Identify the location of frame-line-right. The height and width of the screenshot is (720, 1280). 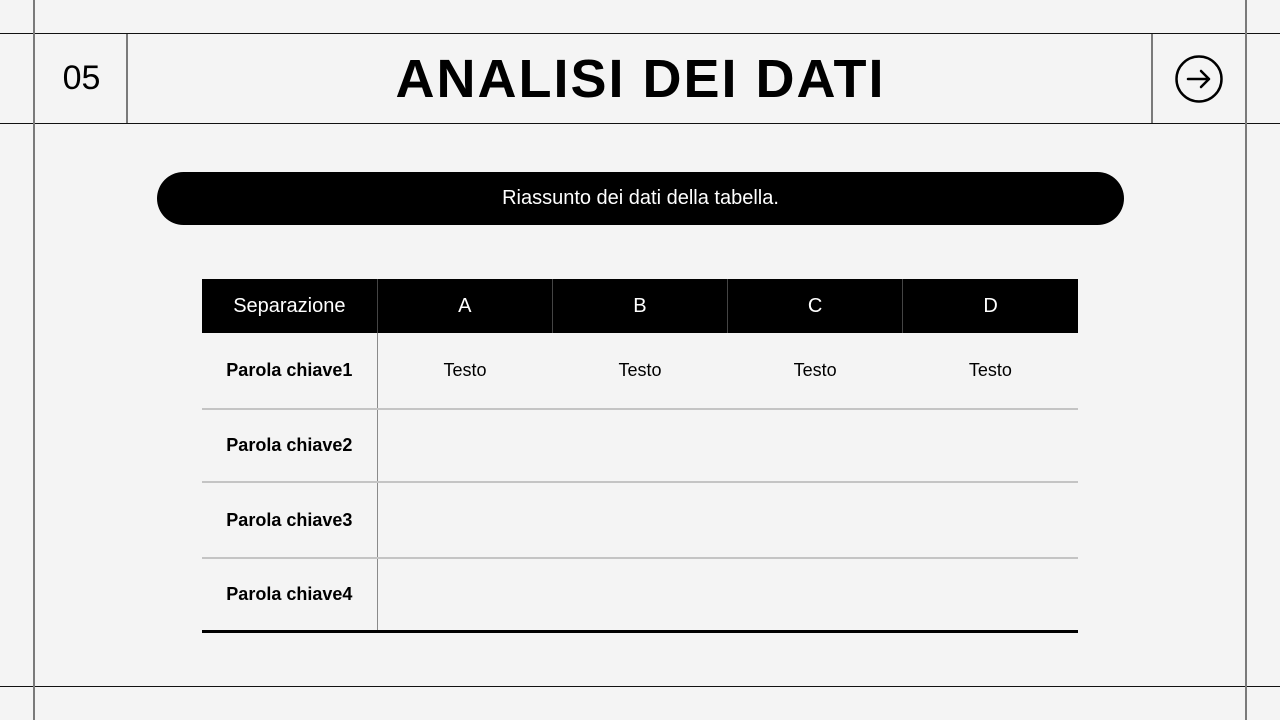
(1246, 360).